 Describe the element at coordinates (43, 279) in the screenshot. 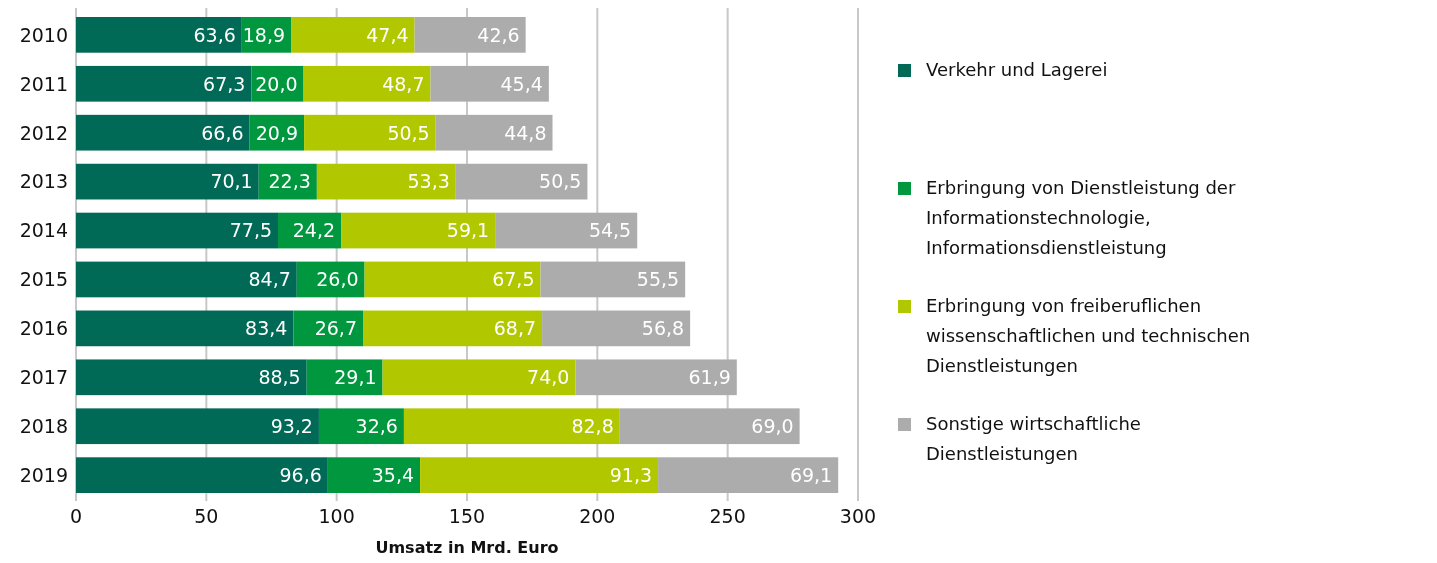

I see `y-tick-label: 2015` at that location.